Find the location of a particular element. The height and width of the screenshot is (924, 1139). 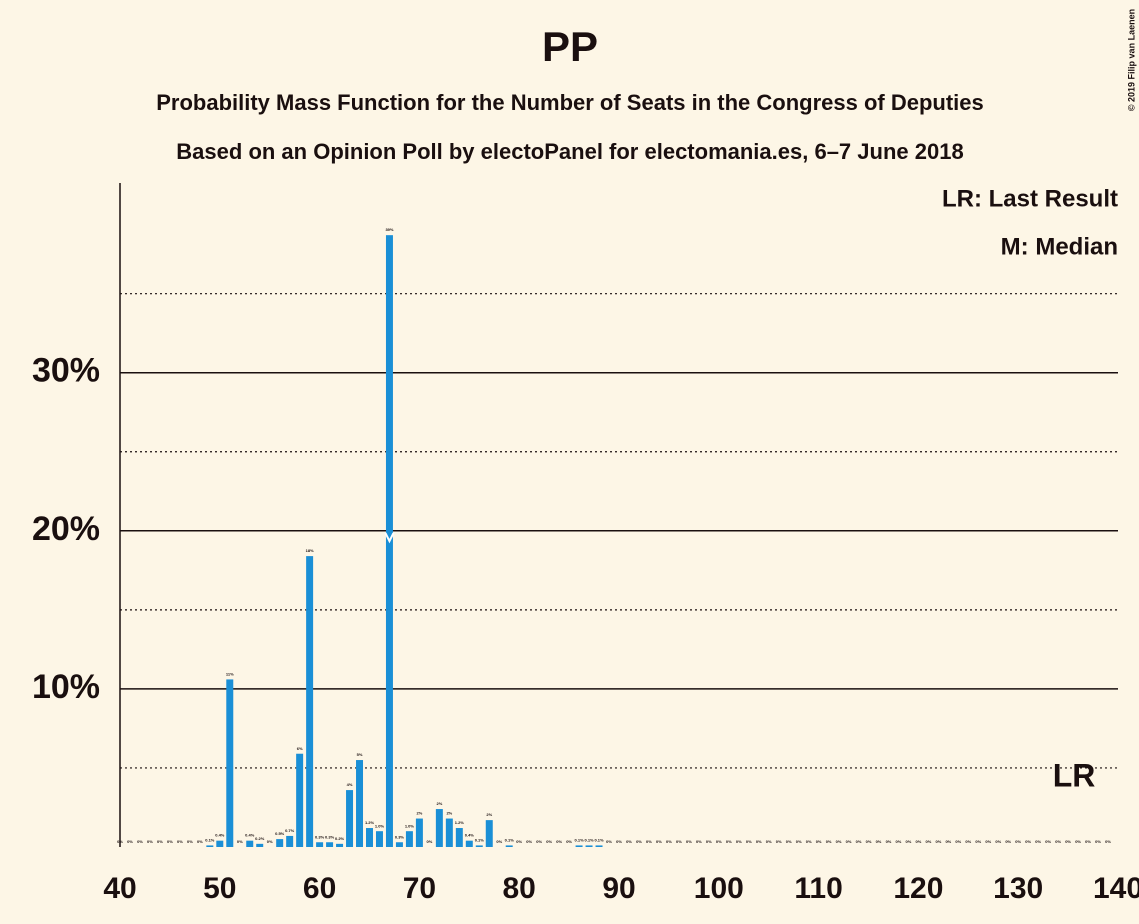

value-label: 1.2% is located at coordinates (460, 822).